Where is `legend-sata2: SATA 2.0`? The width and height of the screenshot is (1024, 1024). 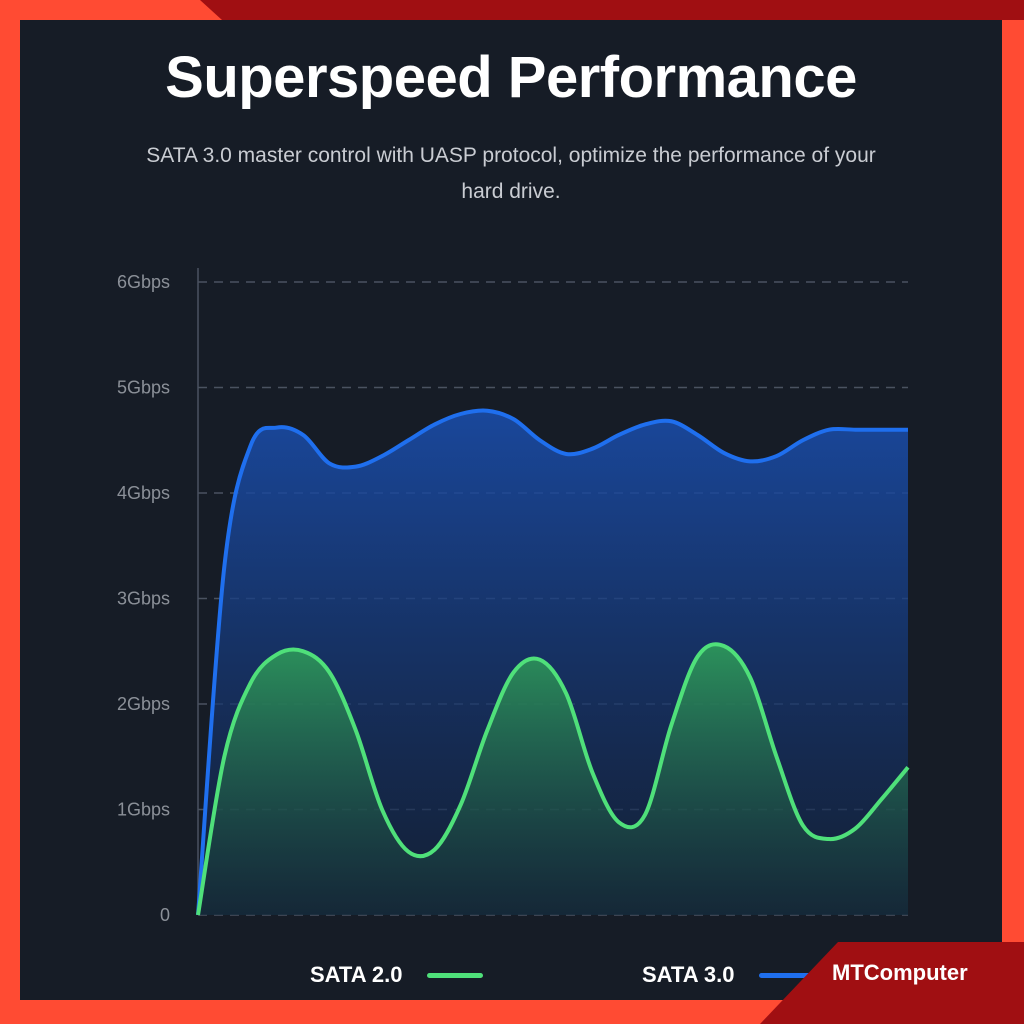
legend-sata2: SATA 2.0 is located at coordinates (396, 975).